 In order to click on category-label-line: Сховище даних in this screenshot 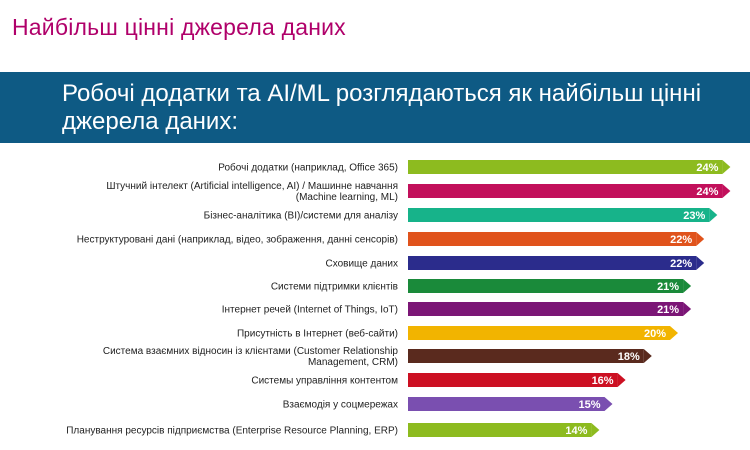, I will do `click(361, 264)`.